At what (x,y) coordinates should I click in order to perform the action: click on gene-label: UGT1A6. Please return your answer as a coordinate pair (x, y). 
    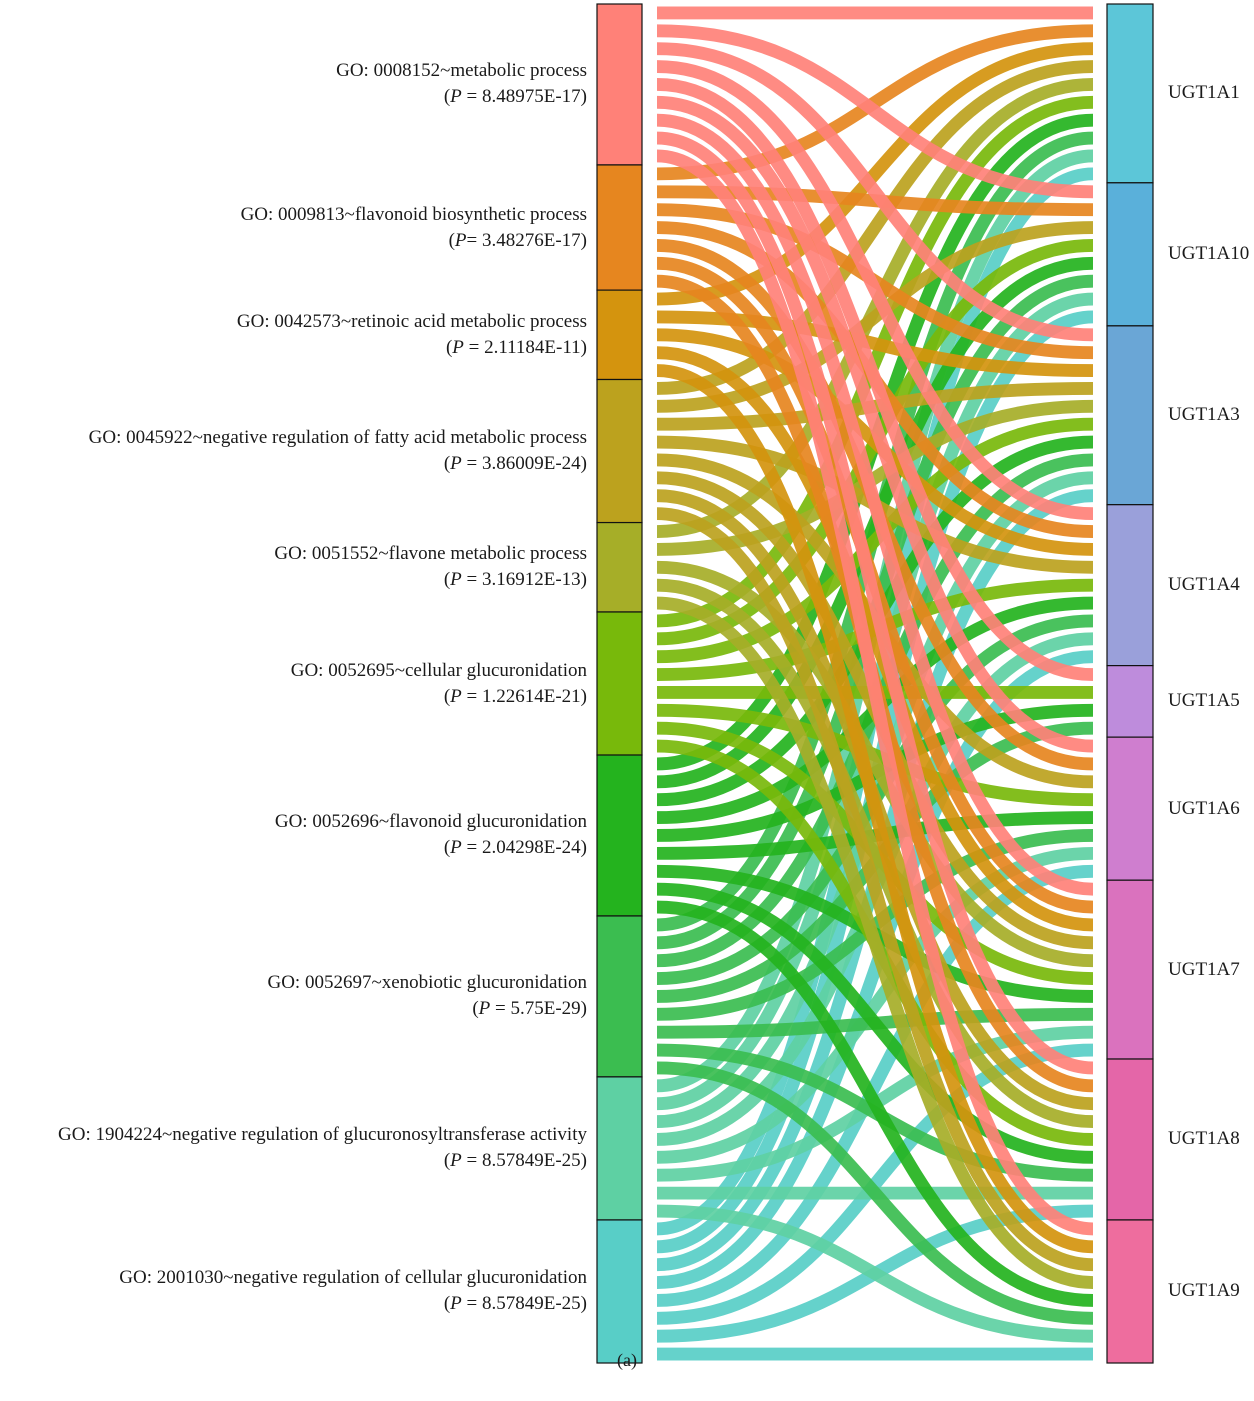
    Looking at the image, I should click on (1204, 808).